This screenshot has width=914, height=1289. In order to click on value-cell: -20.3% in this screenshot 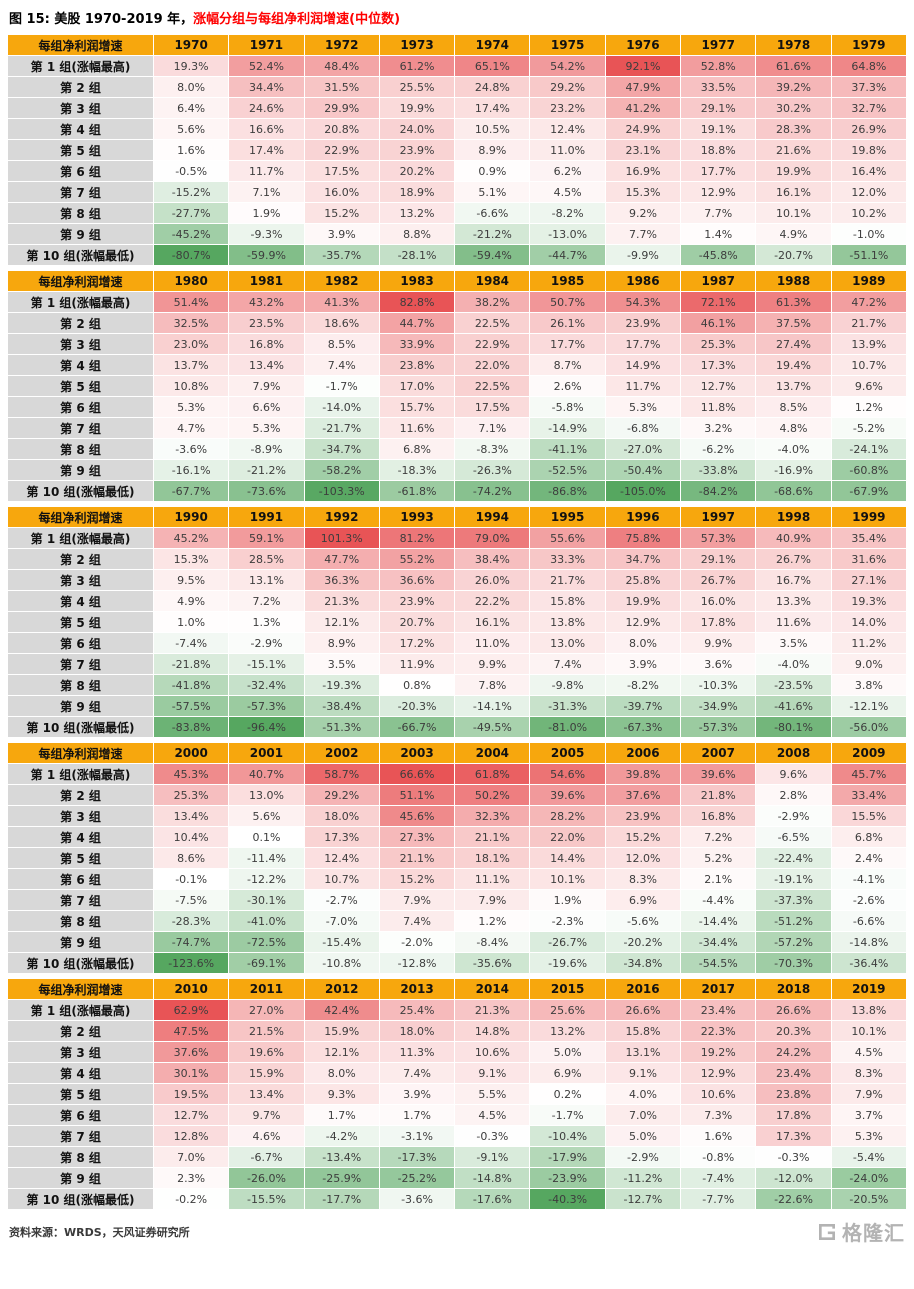, I will do `click(417, 706)`.